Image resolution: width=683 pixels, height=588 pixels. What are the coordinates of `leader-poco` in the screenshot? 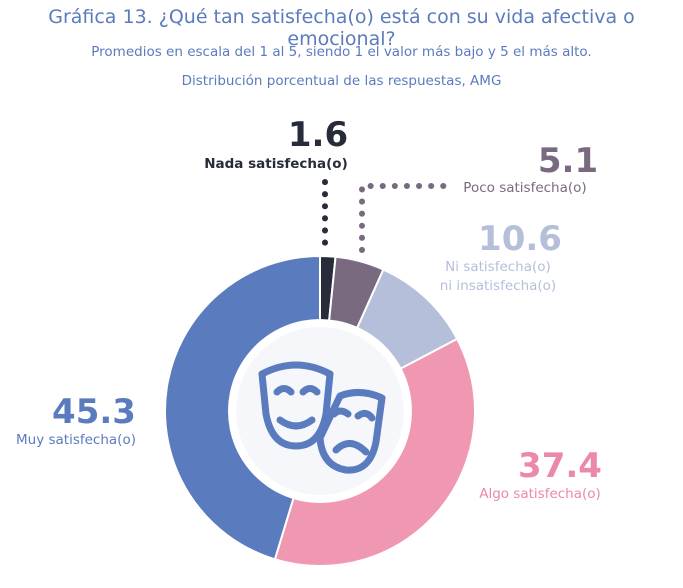 It's located at (405, 218).